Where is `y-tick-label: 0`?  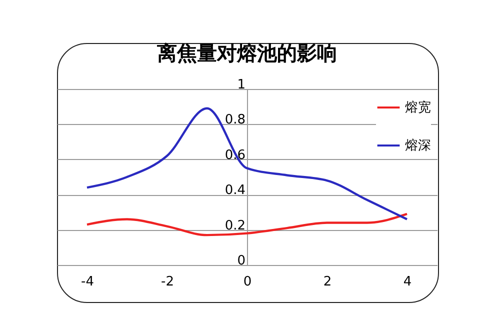
y-tick-label: 0 is located at coordinates (241, 261).